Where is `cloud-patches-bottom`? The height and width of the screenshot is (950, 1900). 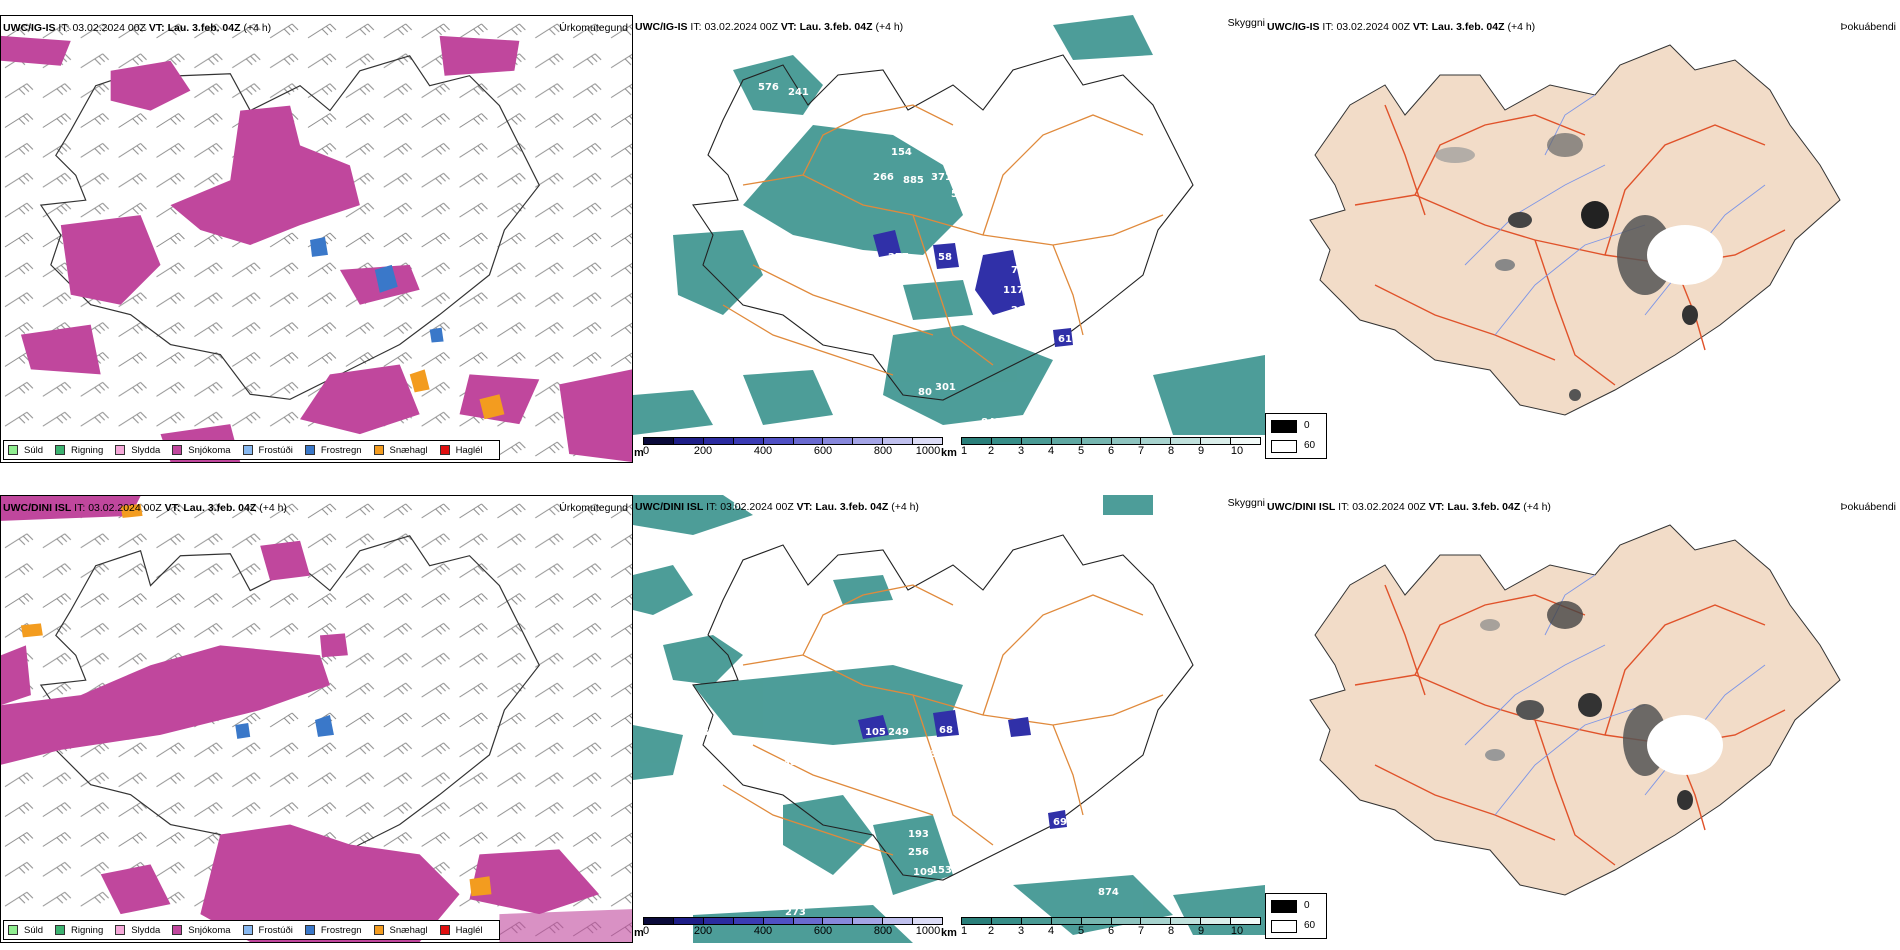
cloud-patches-bottom is located at coordinates (1601, 705).